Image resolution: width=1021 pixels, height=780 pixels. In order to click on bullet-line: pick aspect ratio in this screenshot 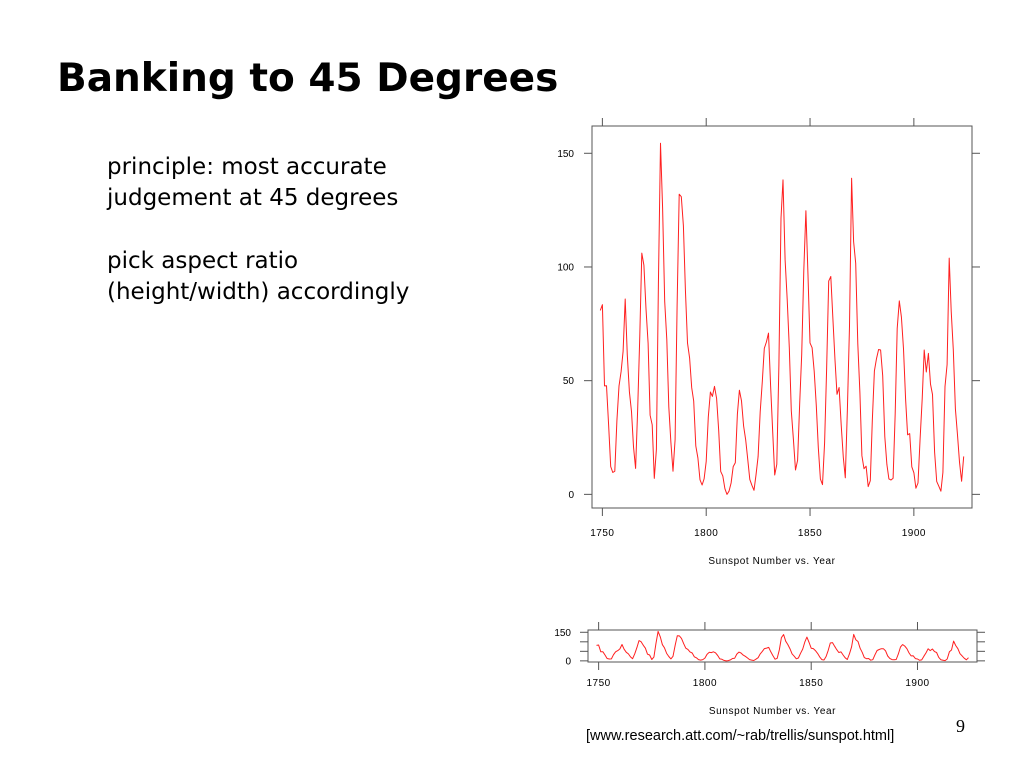, I will do `click(203, 261)`.